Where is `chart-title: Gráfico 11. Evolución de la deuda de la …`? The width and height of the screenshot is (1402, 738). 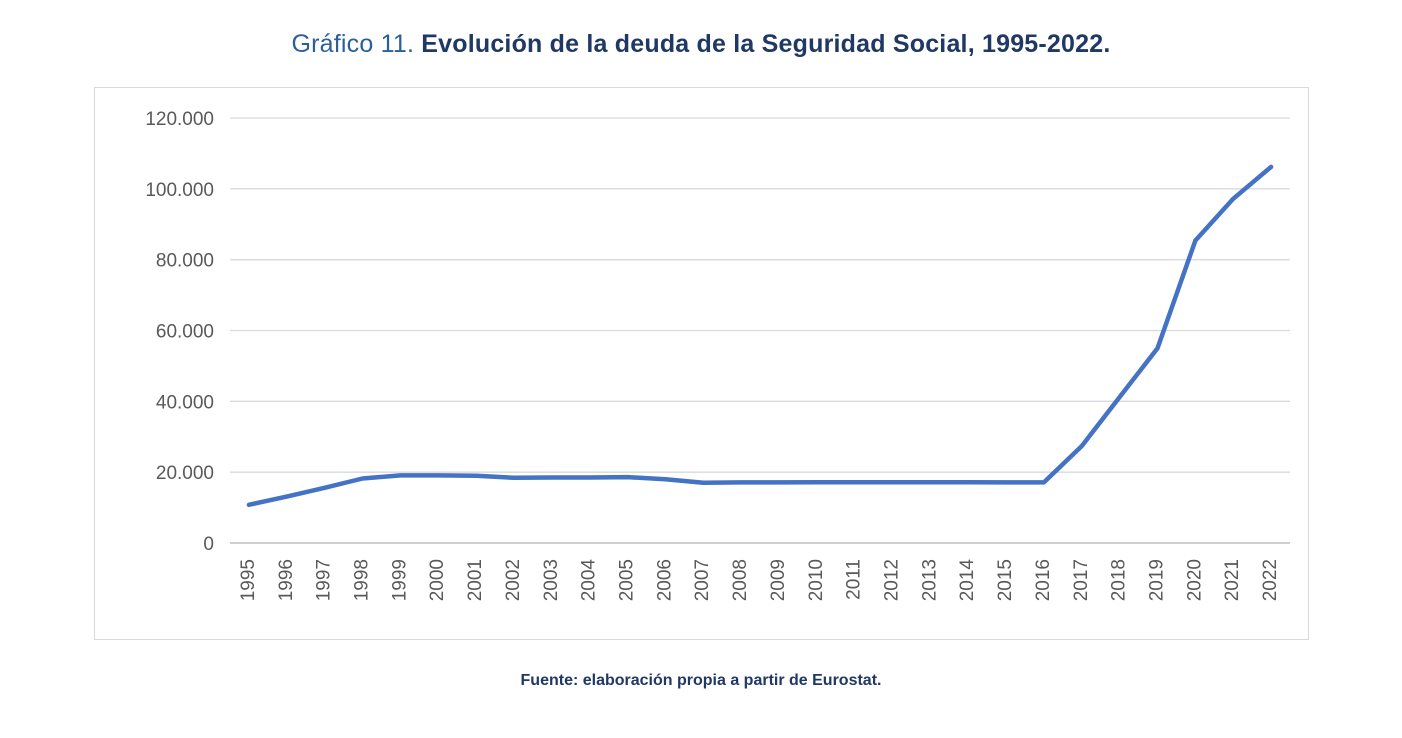 chart-title: Gráfico 11. Evolución de la deuda de la … is located at coordinates (701, 29).